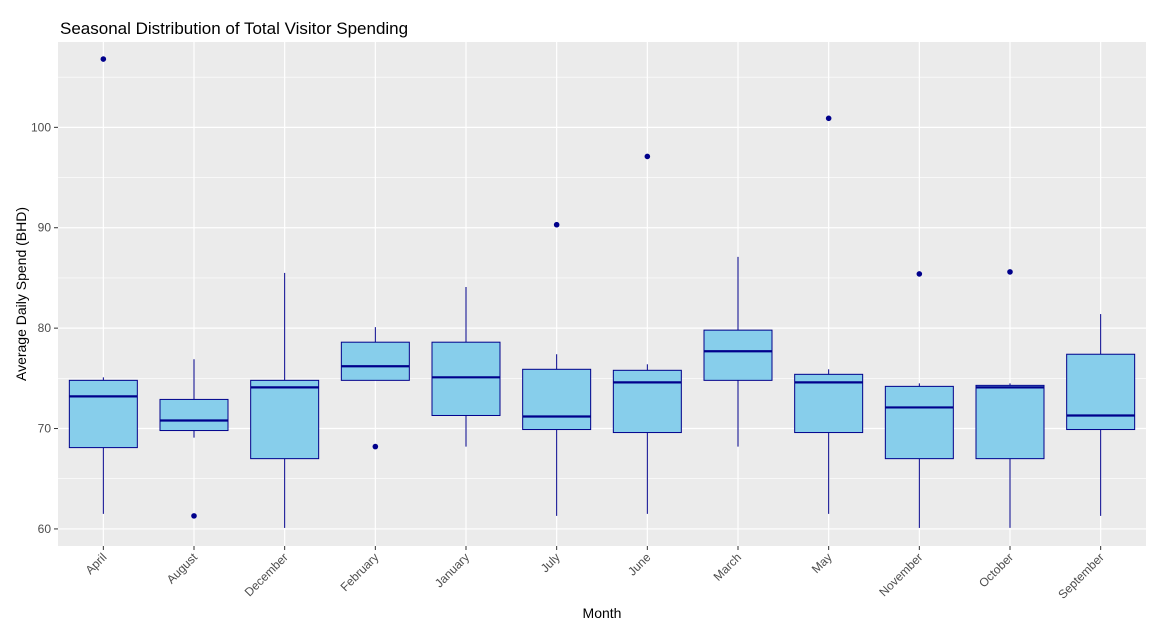  What do you see at coordinates (727, 566) in the screenshot?
I see `x-tick-label: March` at bounding box center [727, 566].